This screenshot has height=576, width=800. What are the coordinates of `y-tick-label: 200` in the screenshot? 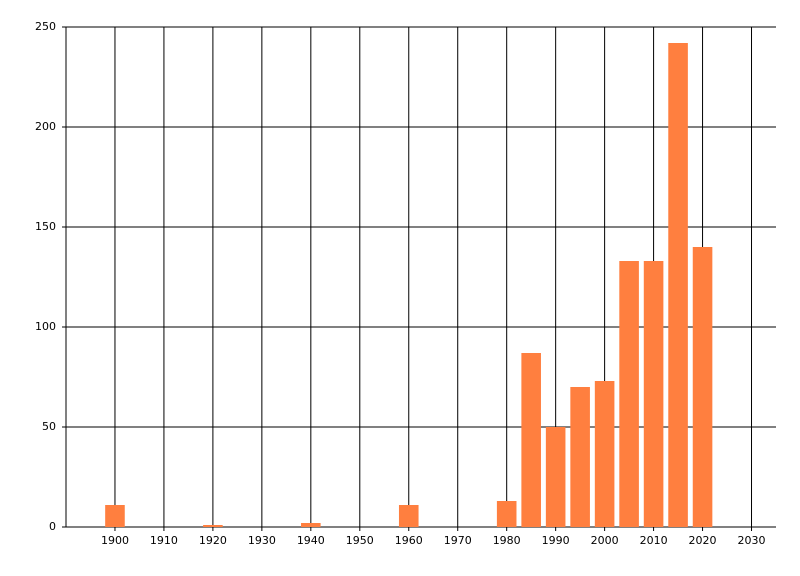 It's located at (45, 126).